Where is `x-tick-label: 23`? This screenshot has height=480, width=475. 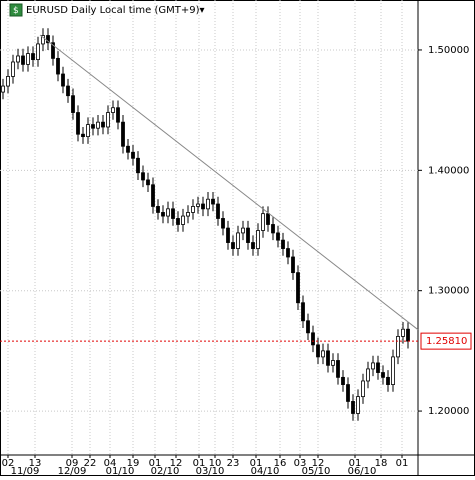 x-tick-label: 23 is located at coordinates (233, 463).